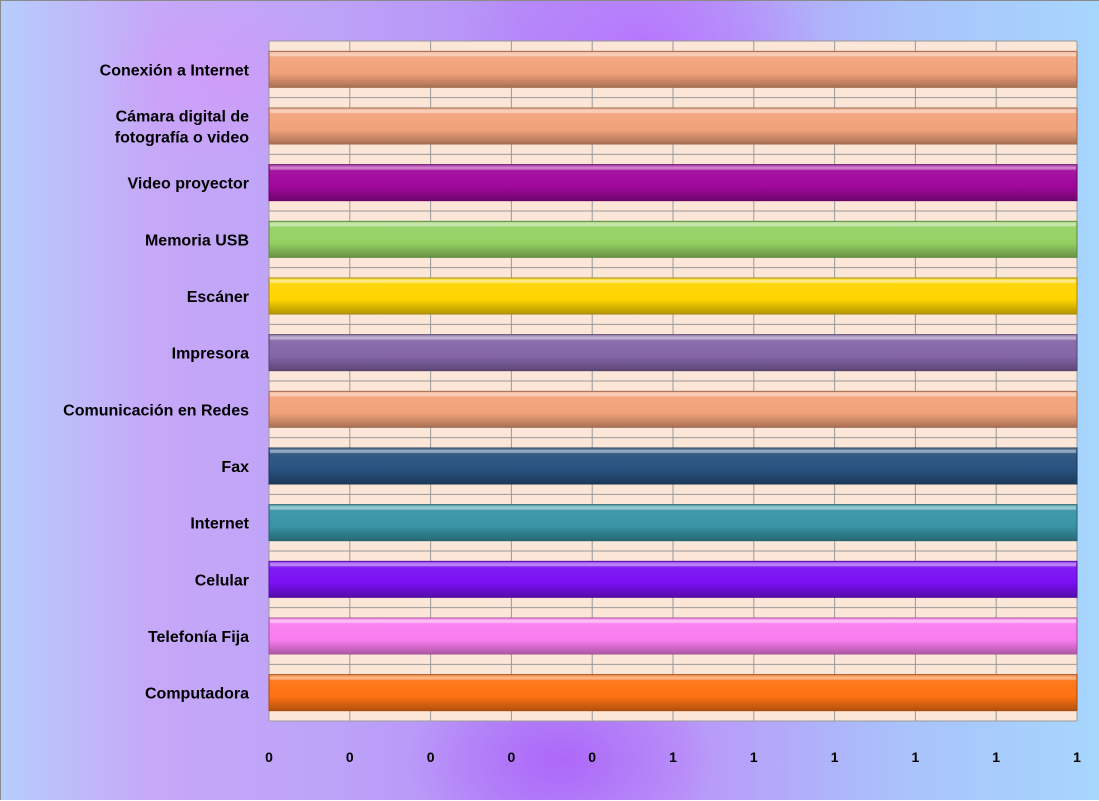  I want to click on category-label: Video proyector, so click(188, 184).